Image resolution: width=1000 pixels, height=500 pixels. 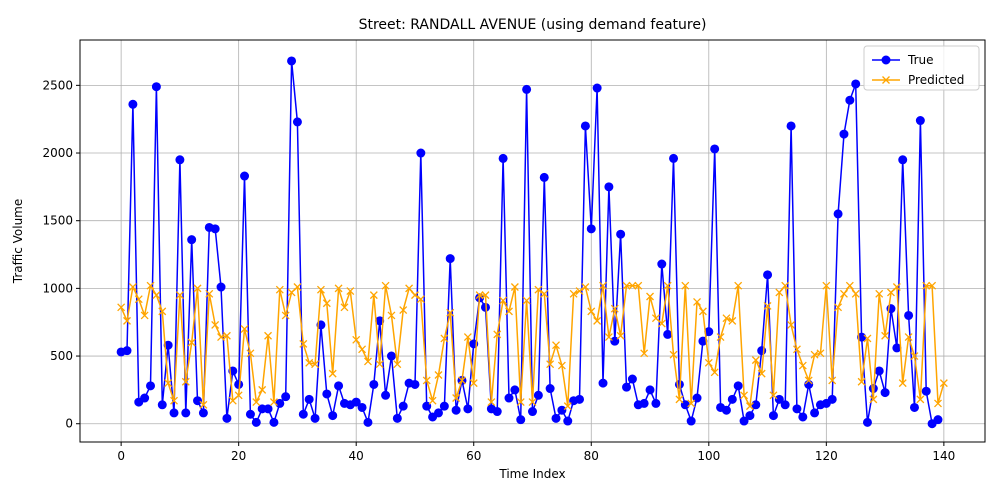 I want to click on legend-label: Predicted, so click(x=936, y=80).